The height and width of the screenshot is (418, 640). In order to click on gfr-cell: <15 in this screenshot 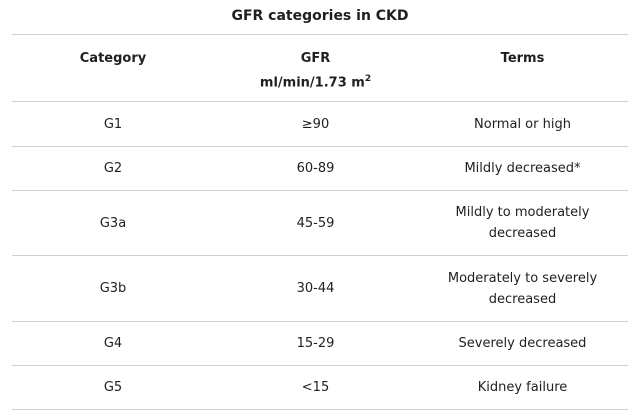, I will do `click(315, 387)`.